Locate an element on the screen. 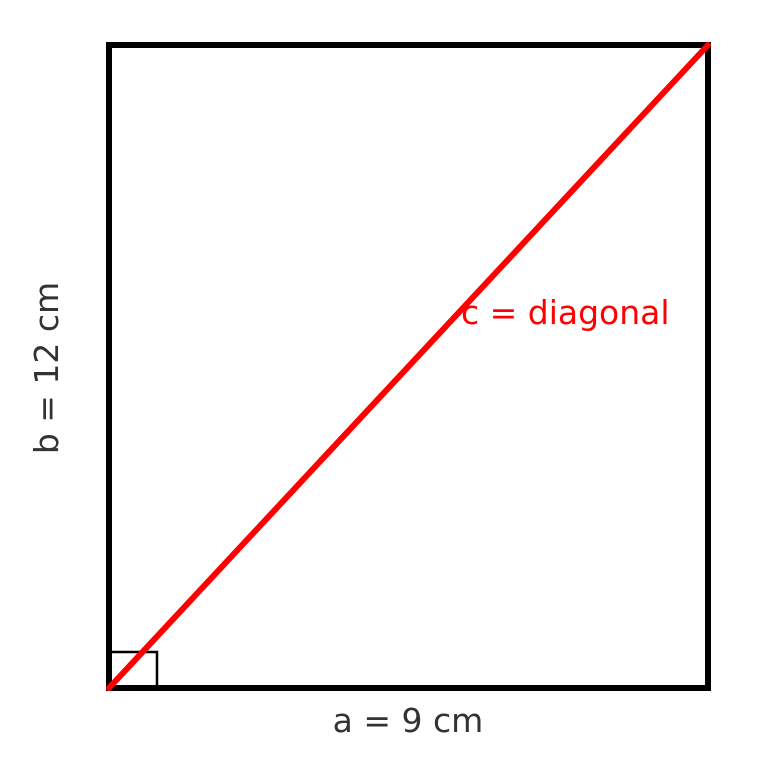 Image resolution: width=770 pixels, height=758 pixels. side-a-label: a = 9 cm is located at coordinates (408, 720).